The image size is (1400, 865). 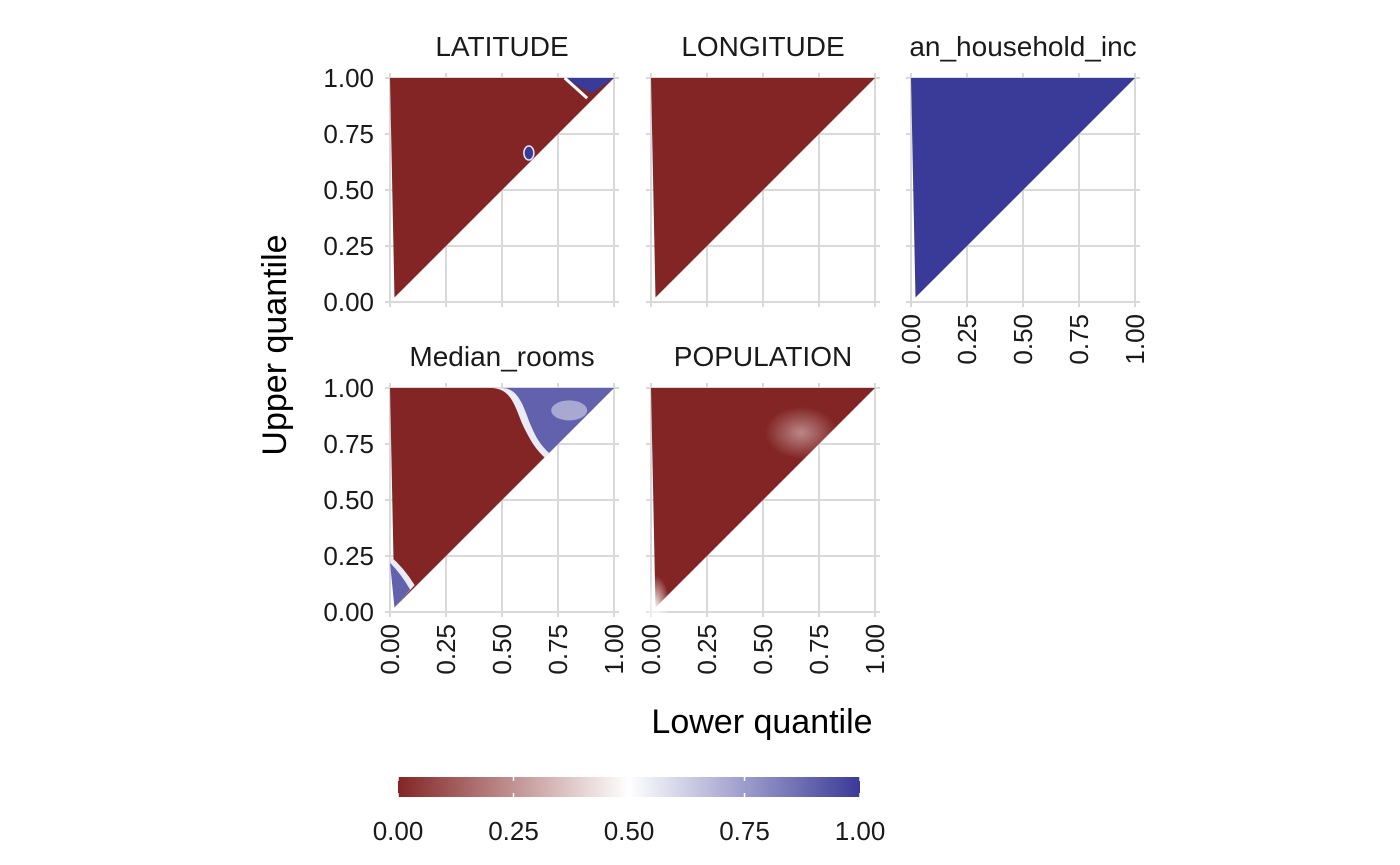 I want to click on y-axis-title: Upper quantile, so click(x=275, y=344).